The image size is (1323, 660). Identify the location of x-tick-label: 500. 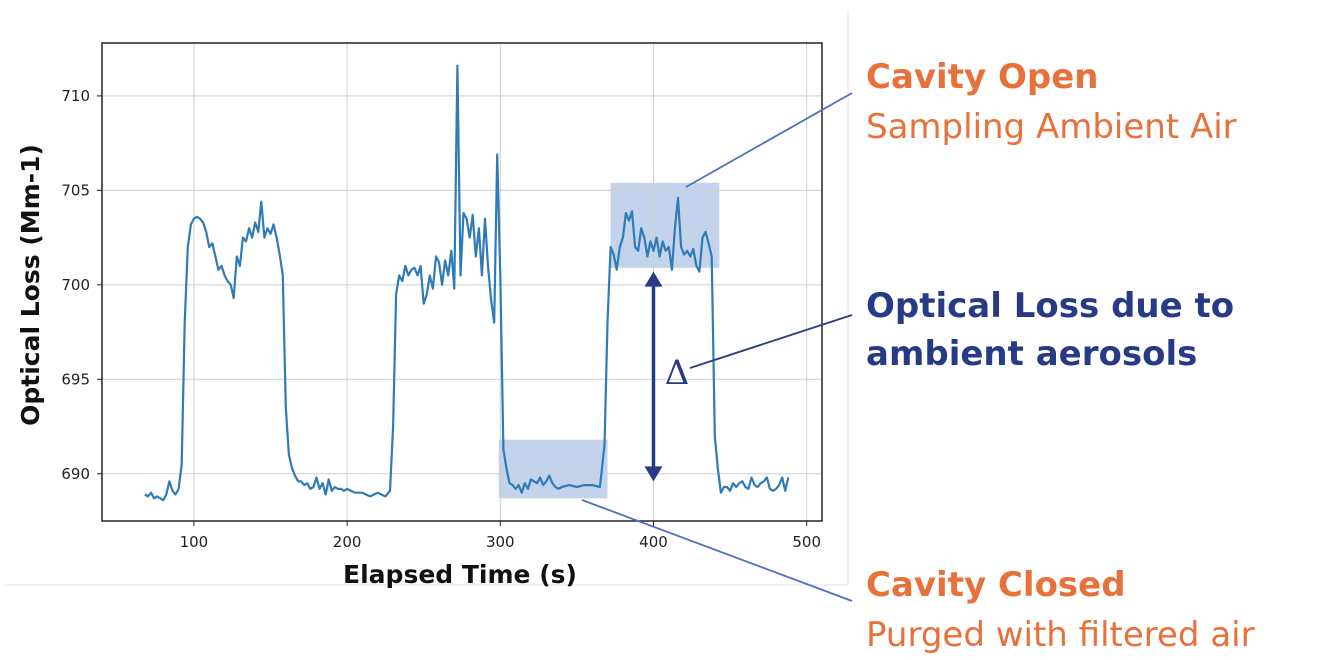
(806, 542).